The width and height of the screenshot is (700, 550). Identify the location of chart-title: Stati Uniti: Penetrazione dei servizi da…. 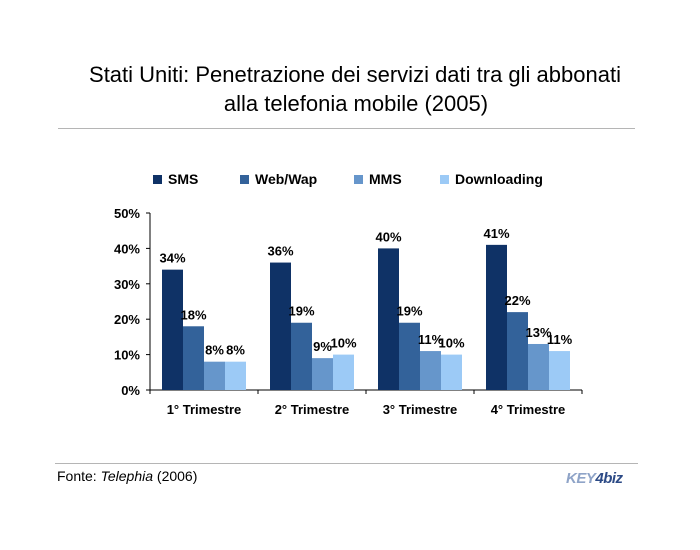
(350, 89).